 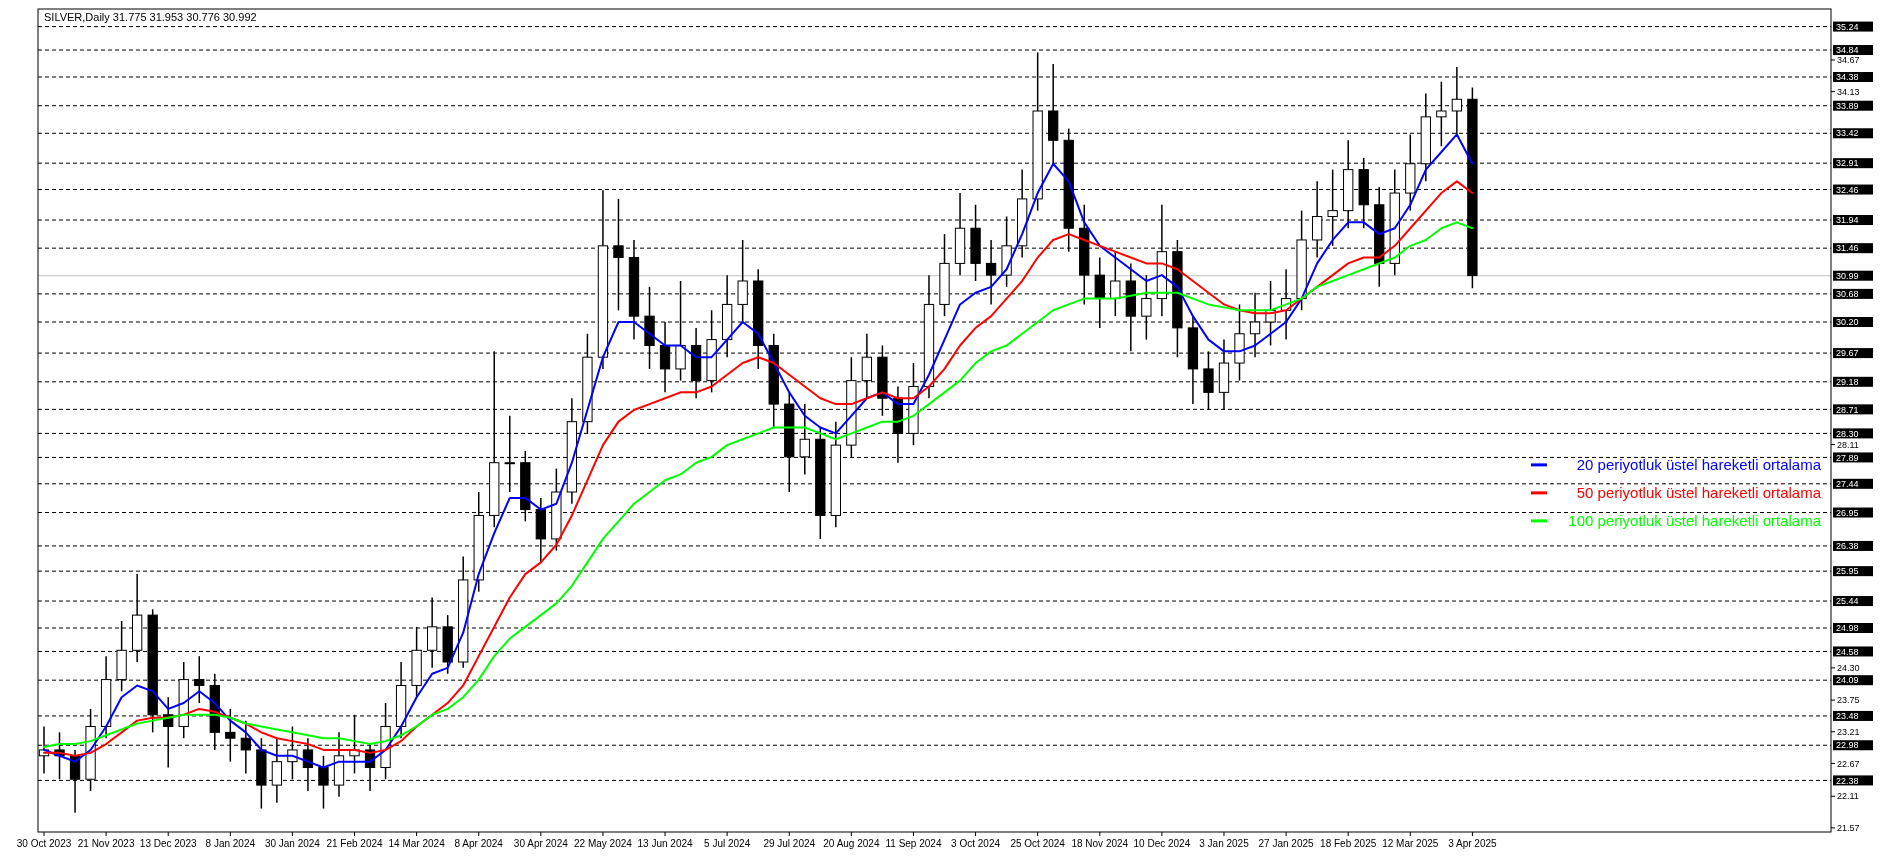 I want to click on x-tick-label: 13 Dec 2023, so click(x=168, y=843).